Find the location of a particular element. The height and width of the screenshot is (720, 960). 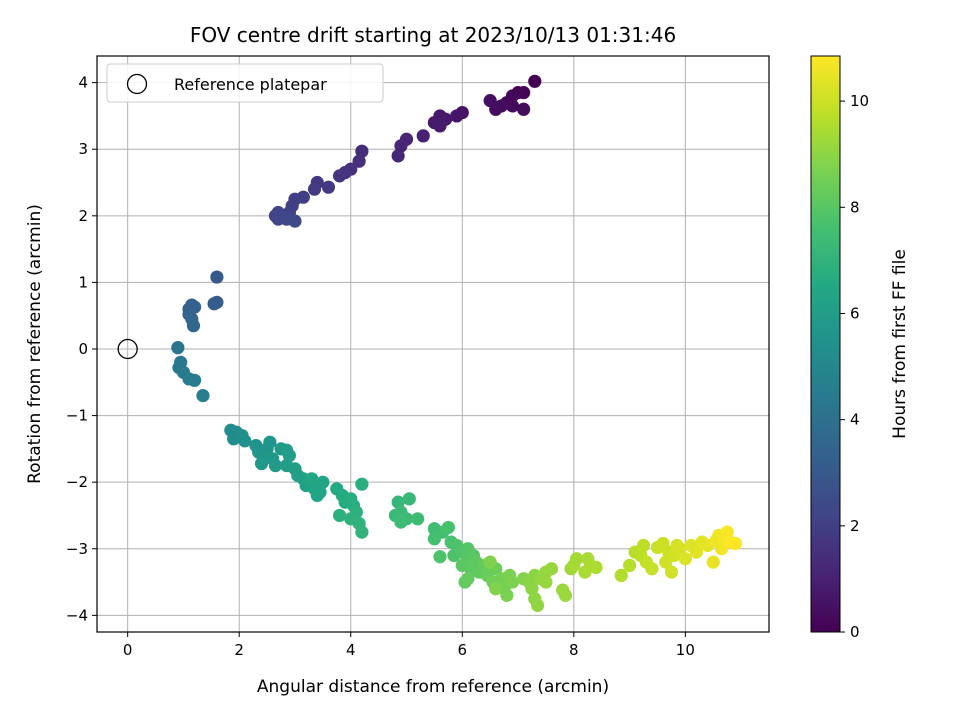

colorbar-tick-label: 10 is located at coordinates (859, 101).